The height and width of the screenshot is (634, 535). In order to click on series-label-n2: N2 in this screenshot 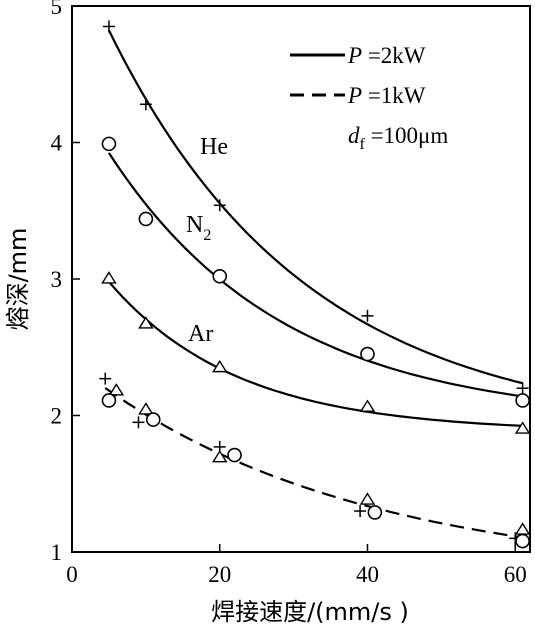, I will do `click(198, 228)`.